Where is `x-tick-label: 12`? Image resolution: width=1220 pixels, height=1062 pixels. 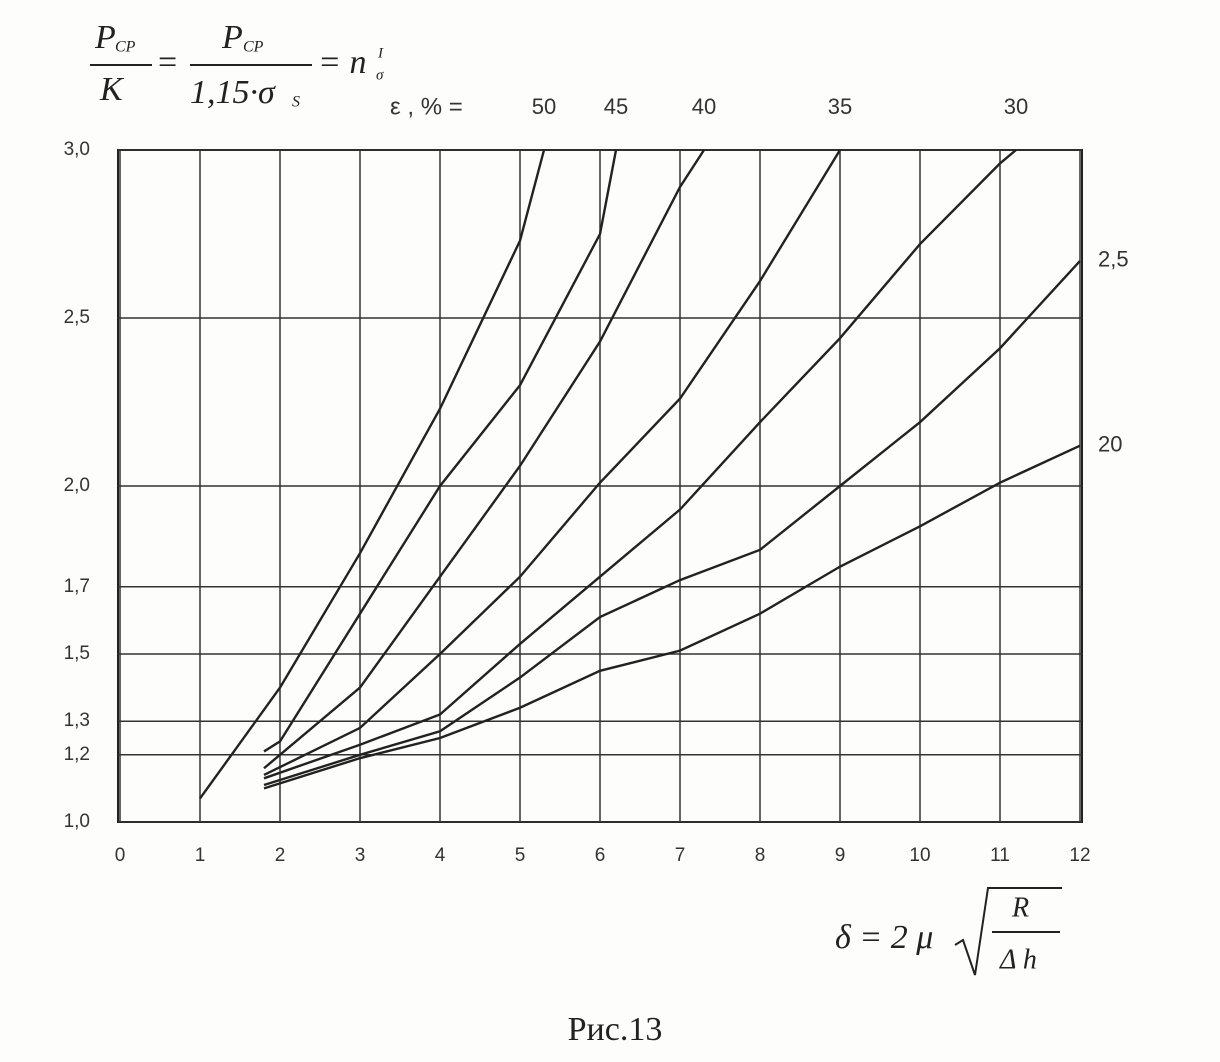 x-tick-label: 12 is located at coordinates (1079, 855).